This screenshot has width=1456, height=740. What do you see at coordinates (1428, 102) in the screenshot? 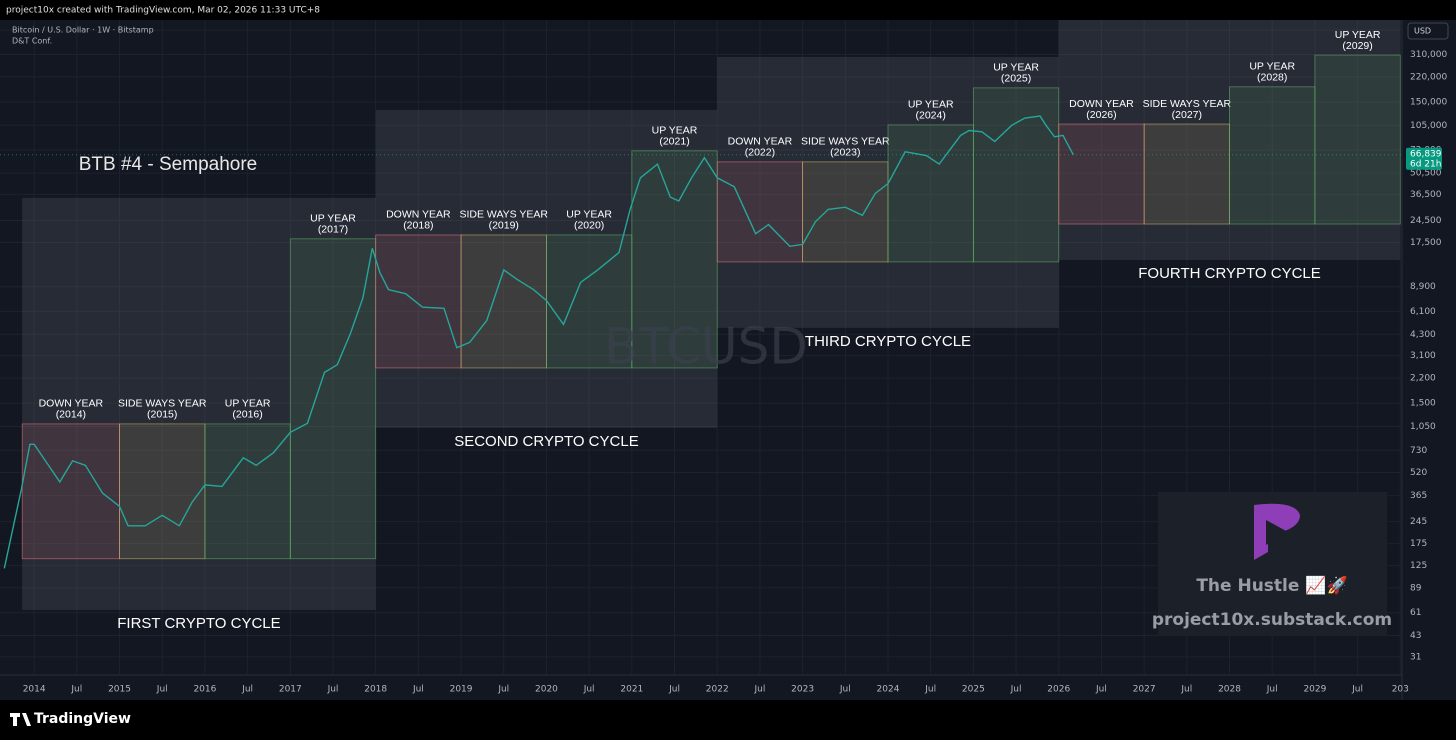
I see `y-tick-label: 150,000` at bounding box center [1428, 102].